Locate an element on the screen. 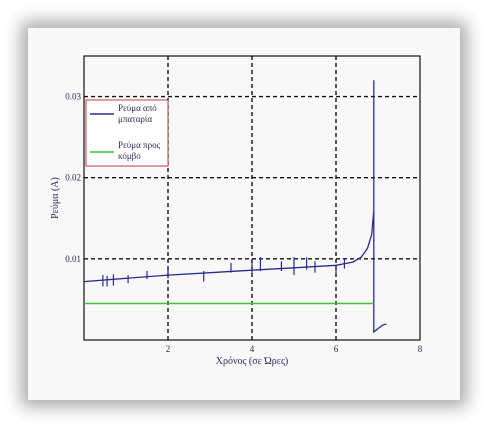  legend-label-battery-line1: Ρεύμα από is located at coordinates (137, 108).